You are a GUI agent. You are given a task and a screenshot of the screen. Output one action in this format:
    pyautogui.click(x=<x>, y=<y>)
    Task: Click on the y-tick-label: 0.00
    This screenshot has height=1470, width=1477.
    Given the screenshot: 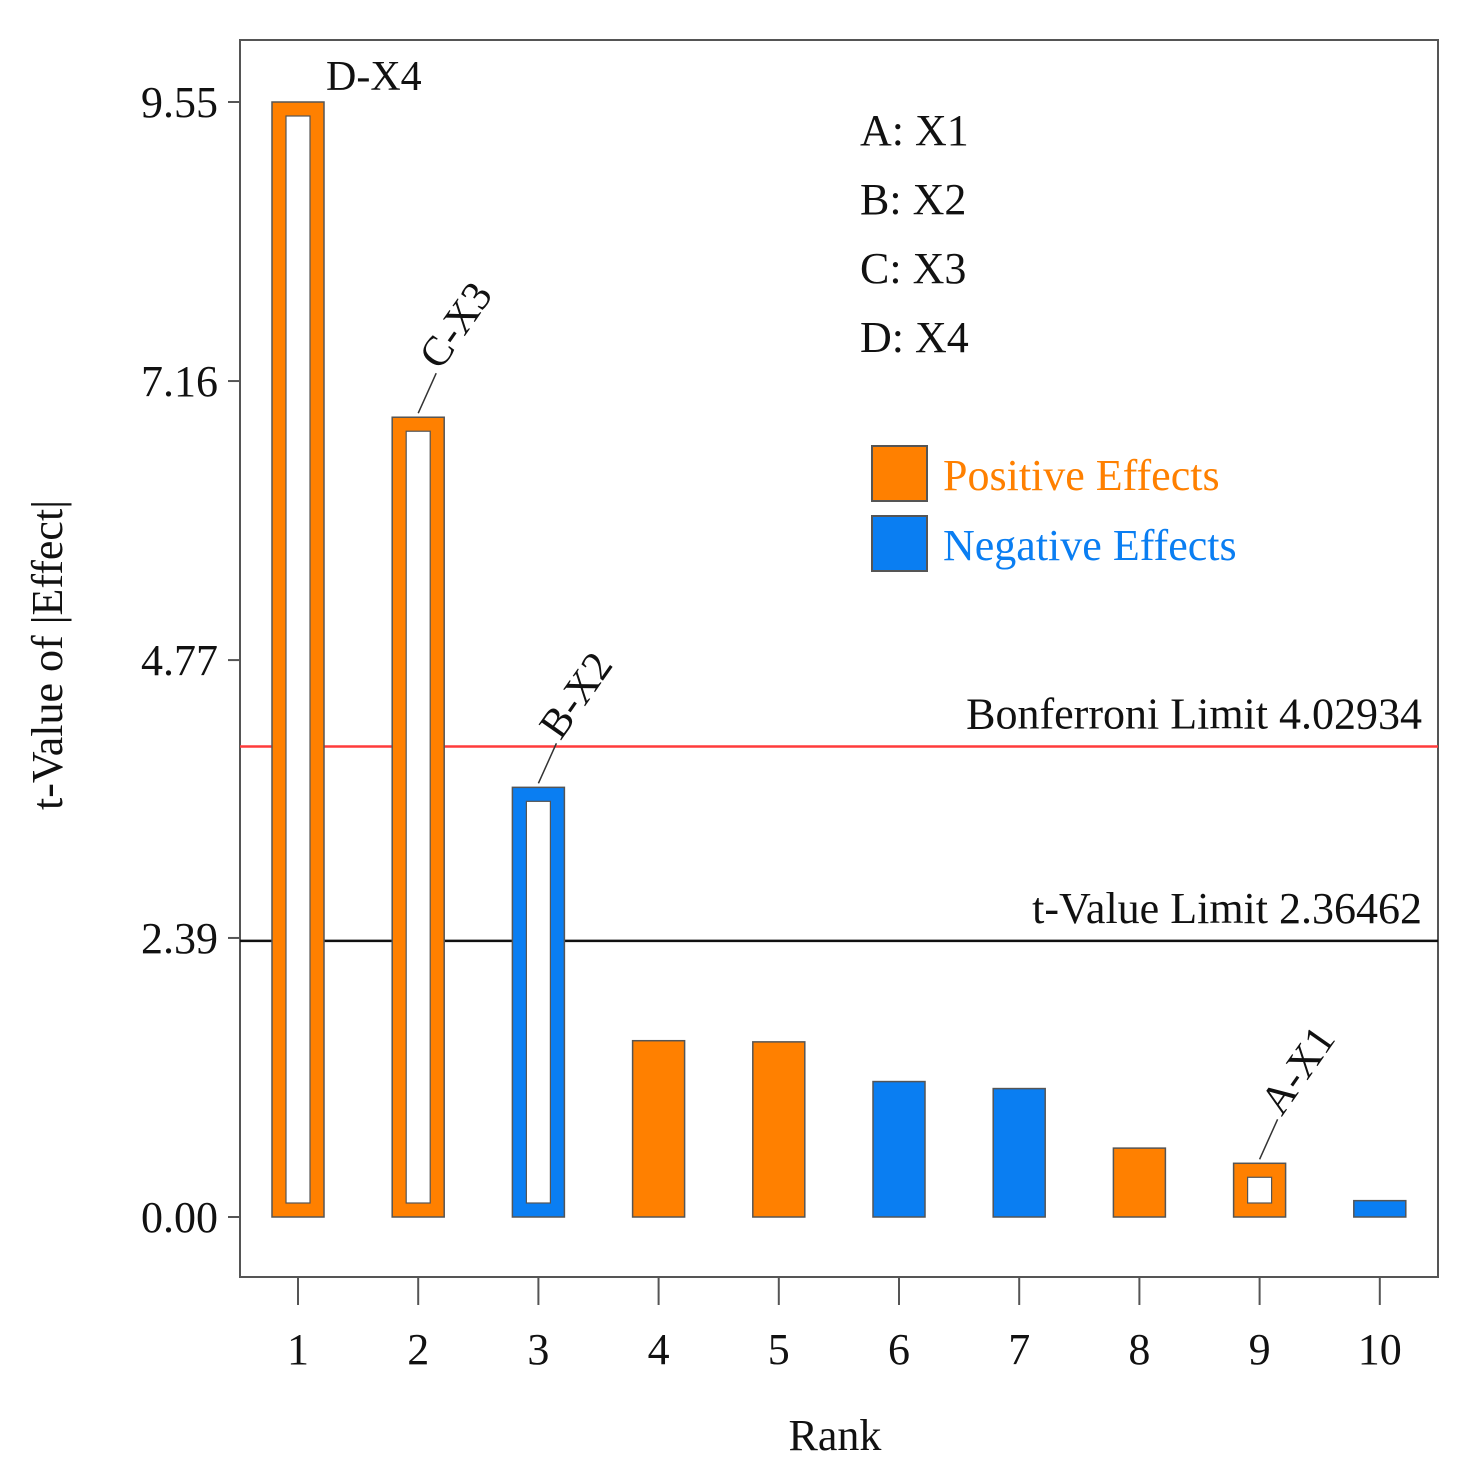 What is the action you would take?
    pyautogui.click(x=179, y=1217)
    